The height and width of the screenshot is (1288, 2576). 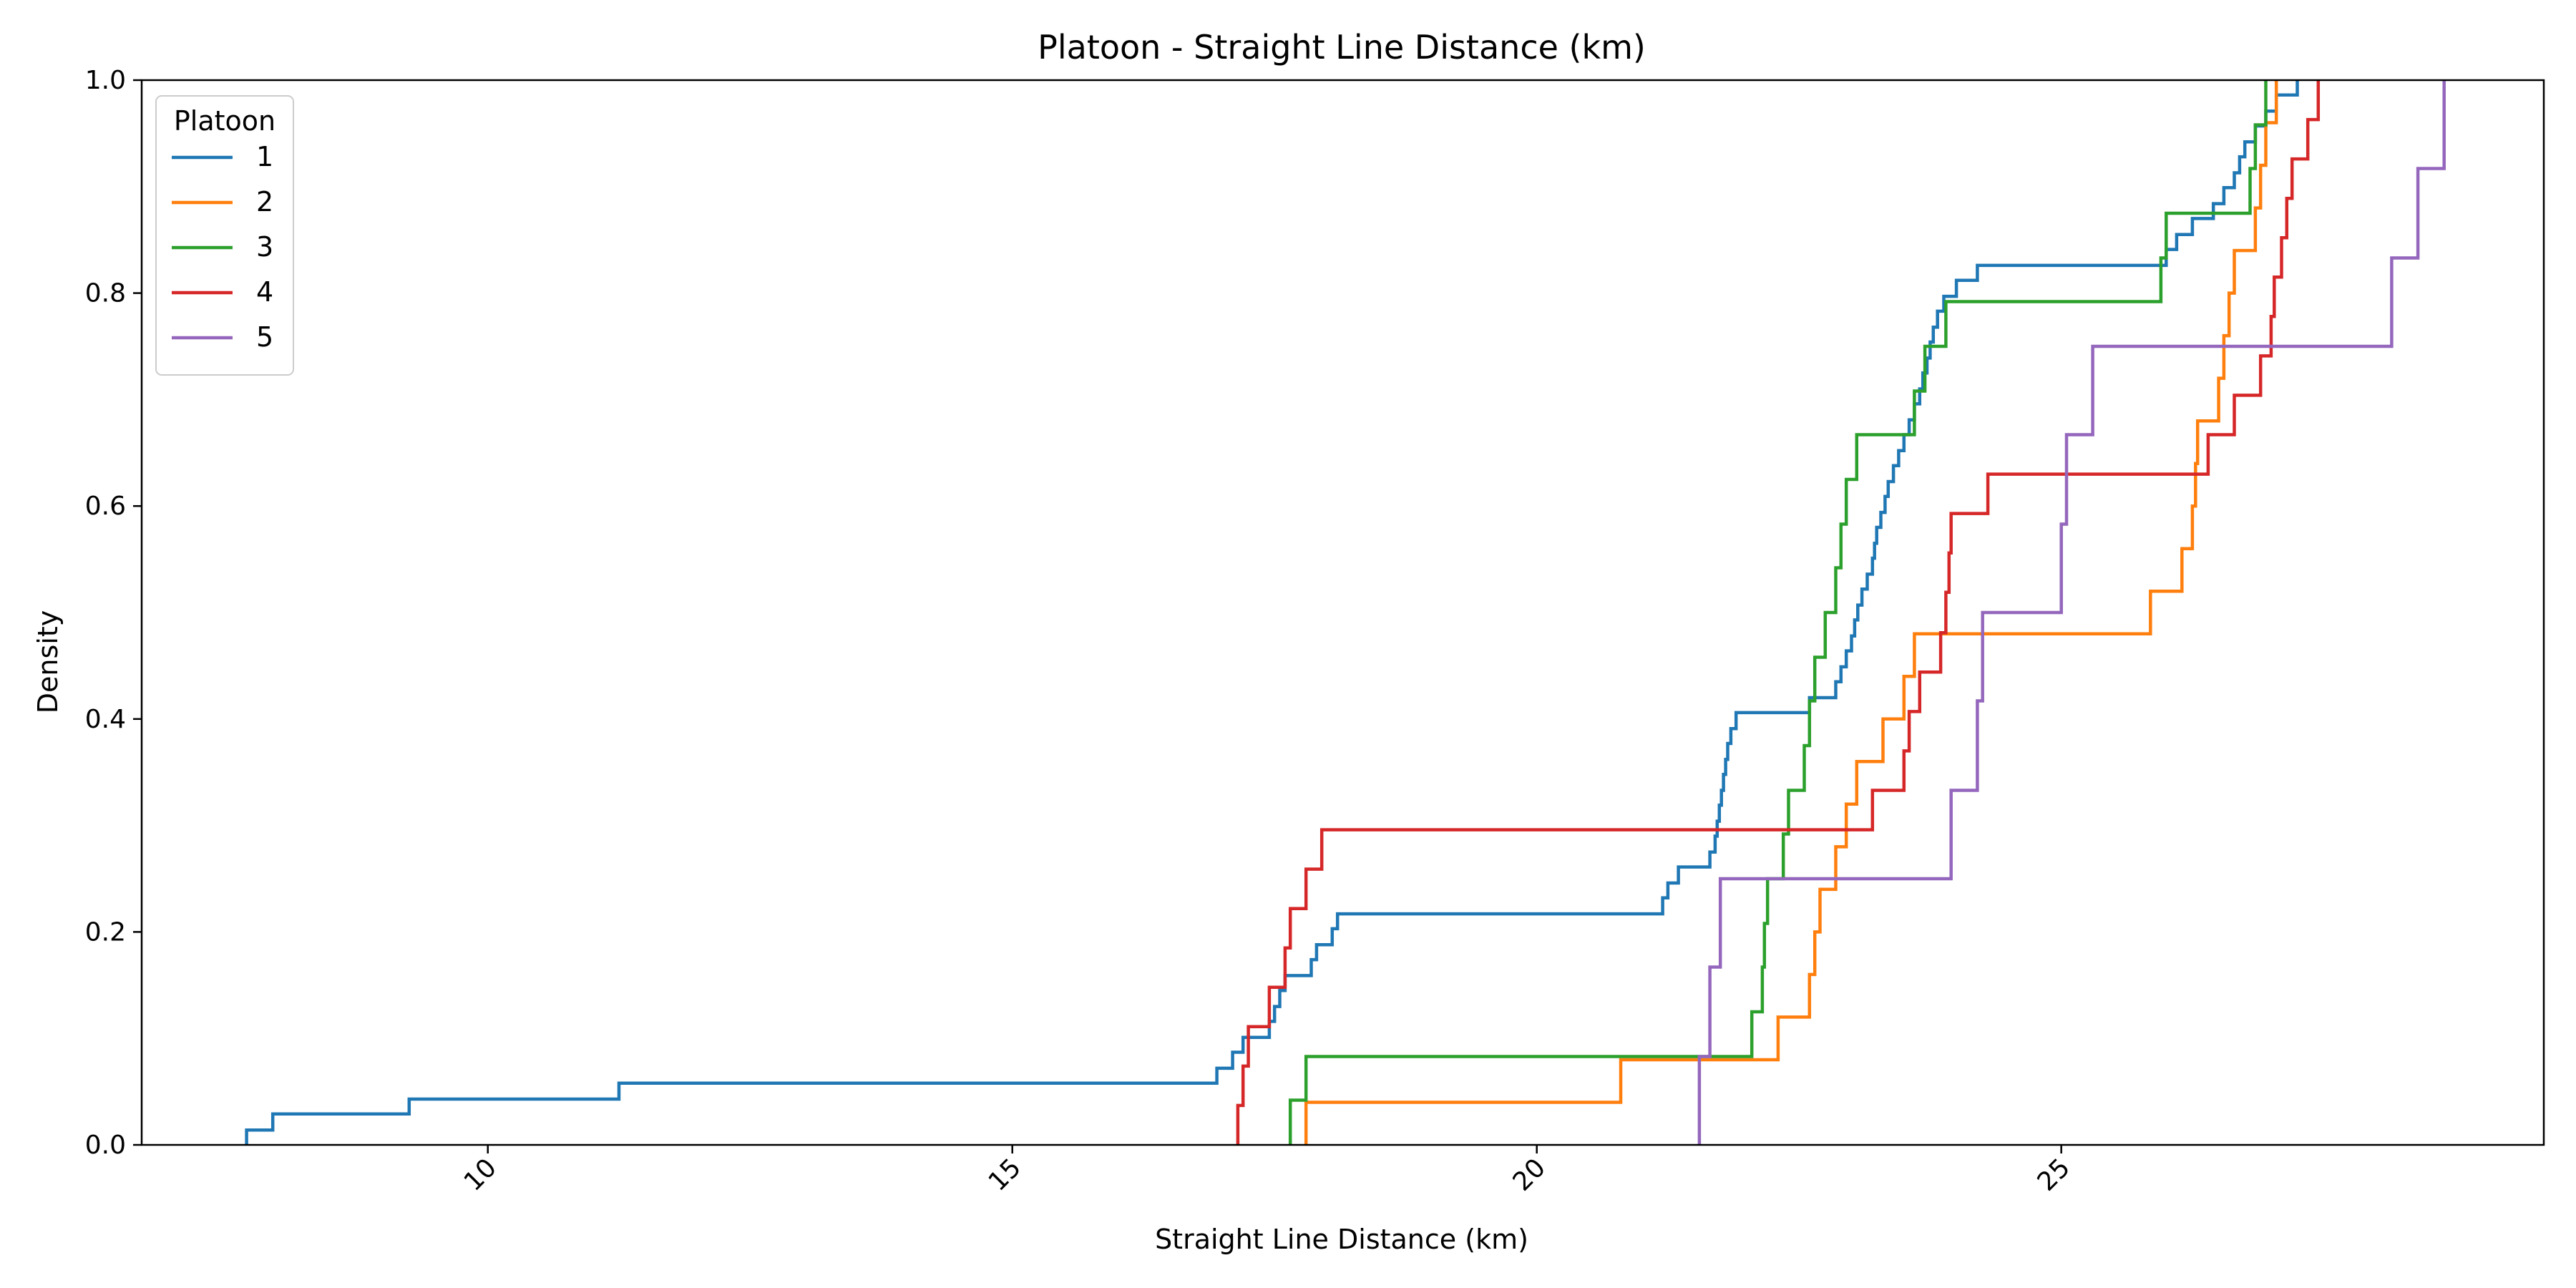 I want to click on legend-label-2: 2, so click(x=264, y=202).